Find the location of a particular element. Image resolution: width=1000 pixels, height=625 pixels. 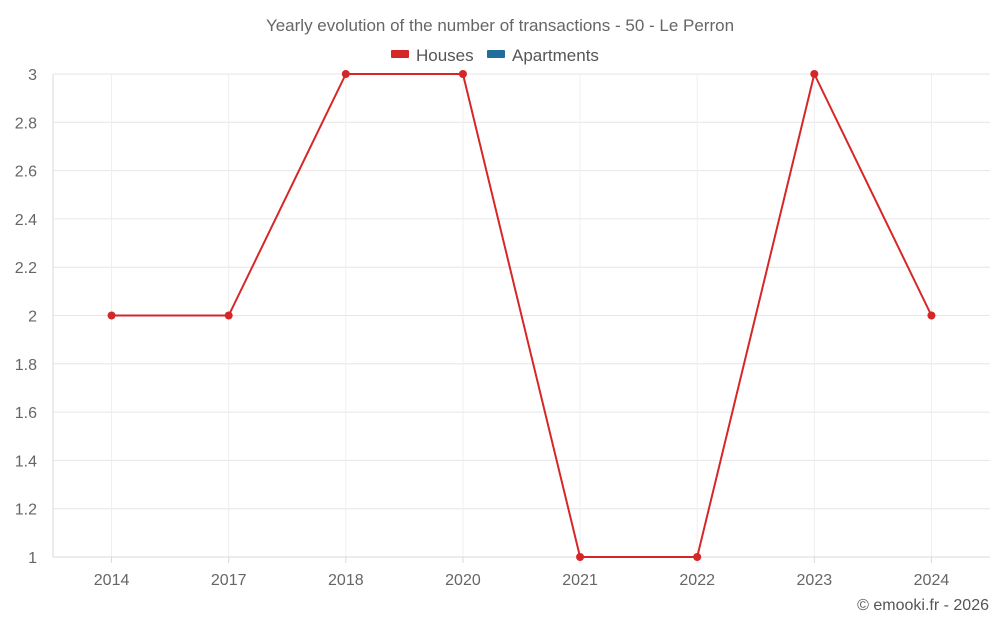

x-tick-label: 2024 is located at coordinates (932, 580).